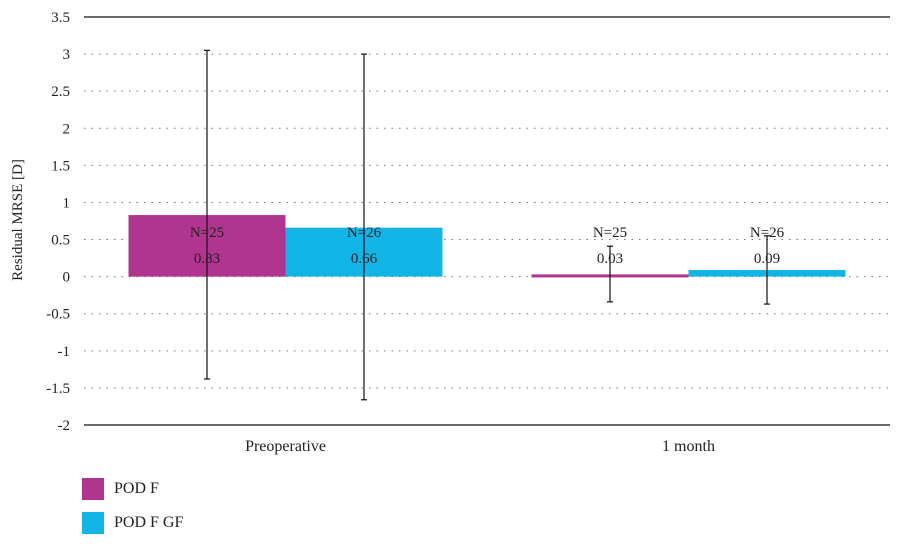  I want to click on y-tick-label: 1, so click(67, 203).